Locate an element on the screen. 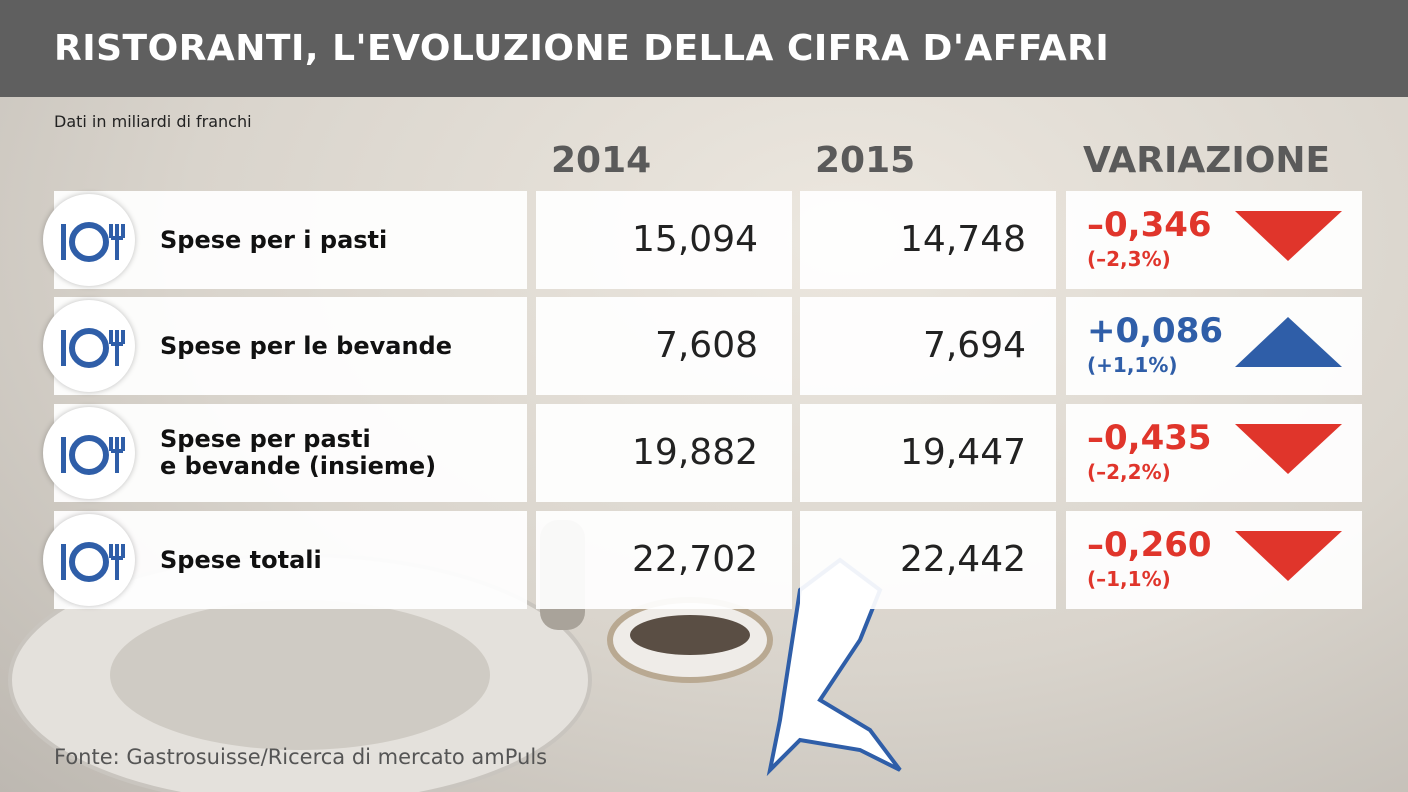 The image size is (1408, 792). row-label: Spese per pasti is located at coordinates (265, 439).